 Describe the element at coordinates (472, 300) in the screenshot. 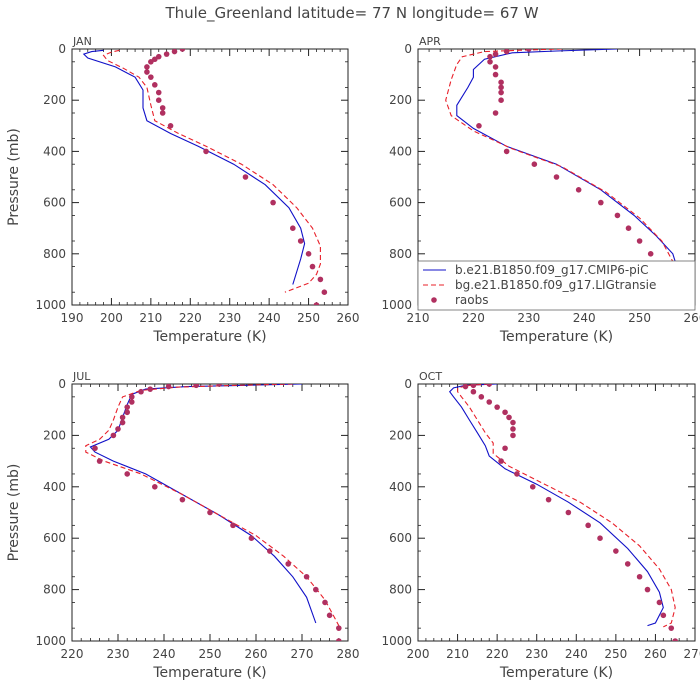

I see `legend-entry: raobs` at that location.